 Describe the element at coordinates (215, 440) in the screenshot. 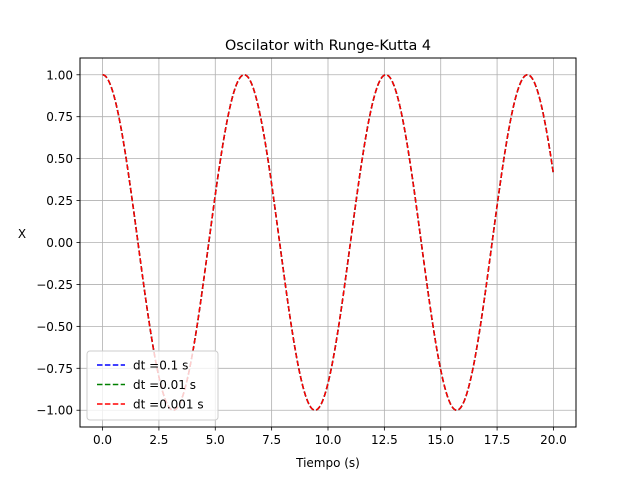

I see `x-tick-label: 5.0` at that location.